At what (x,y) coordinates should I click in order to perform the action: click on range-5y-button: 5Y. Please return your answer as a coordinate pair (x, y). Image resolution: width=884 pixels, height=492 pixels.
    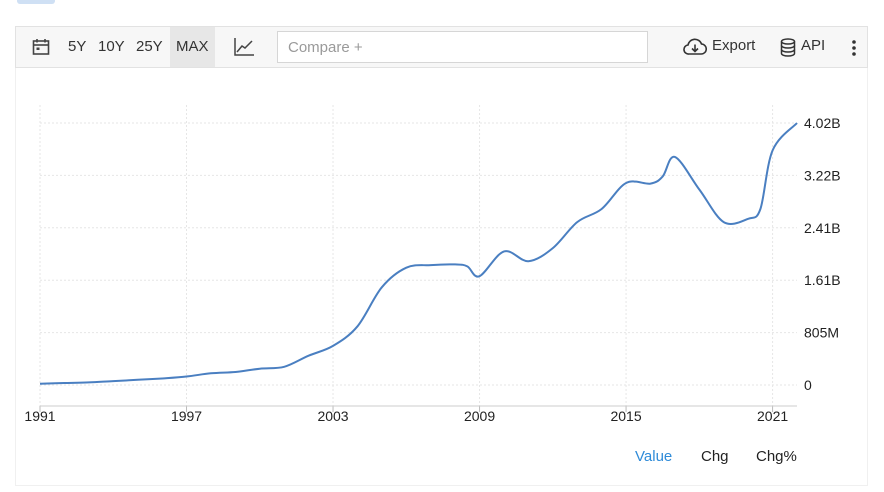
    Looking at the image, I should click on (77, 46).